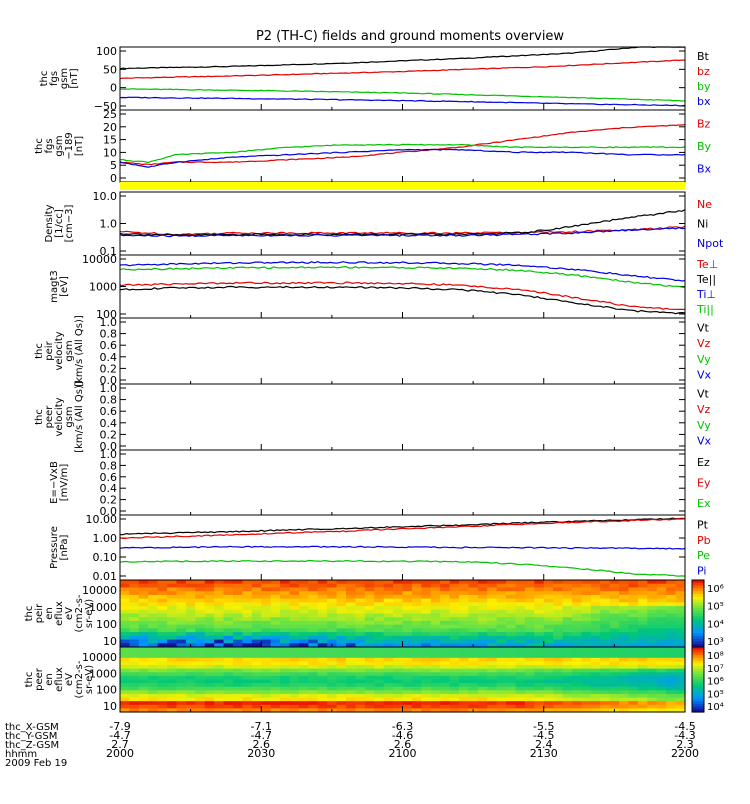 This screenshot has height=804, width=750. Describe the element at coordinates (403, 95) in the screenshot. I see `series-line-by` at that location.